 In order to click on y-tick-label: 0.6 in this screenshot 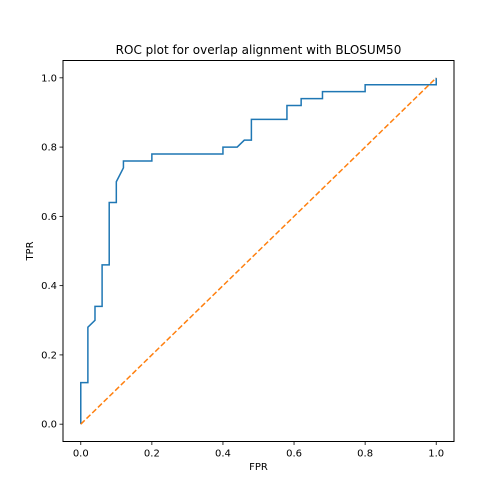, I will do `click(49, 217)`.